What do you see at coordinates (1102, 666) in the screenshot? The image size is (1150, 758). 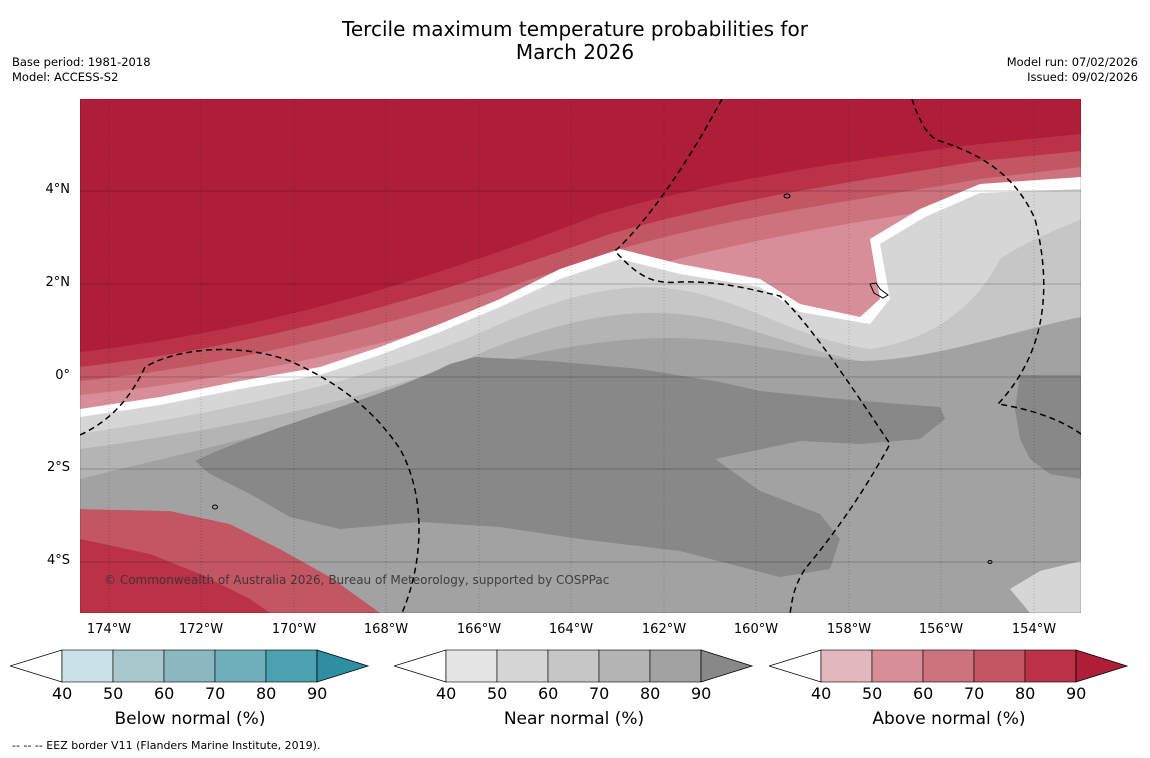 I see `colorbar-above-arrow-right` at bounding box center [1102, 666].